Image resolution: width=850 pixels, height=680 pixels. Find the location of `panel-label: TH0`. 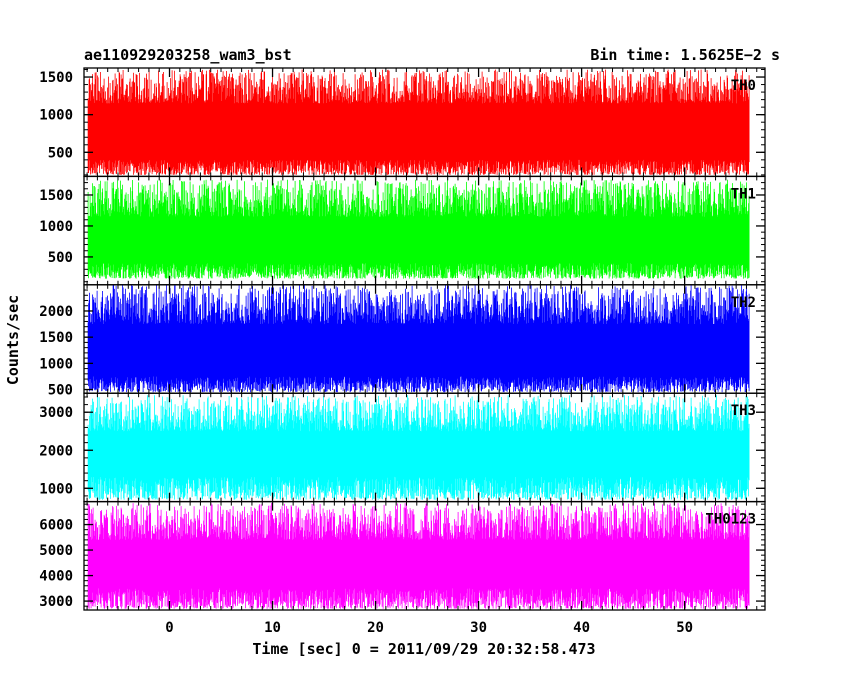

panel-label: TH0 is located at coordinates (743, 86).